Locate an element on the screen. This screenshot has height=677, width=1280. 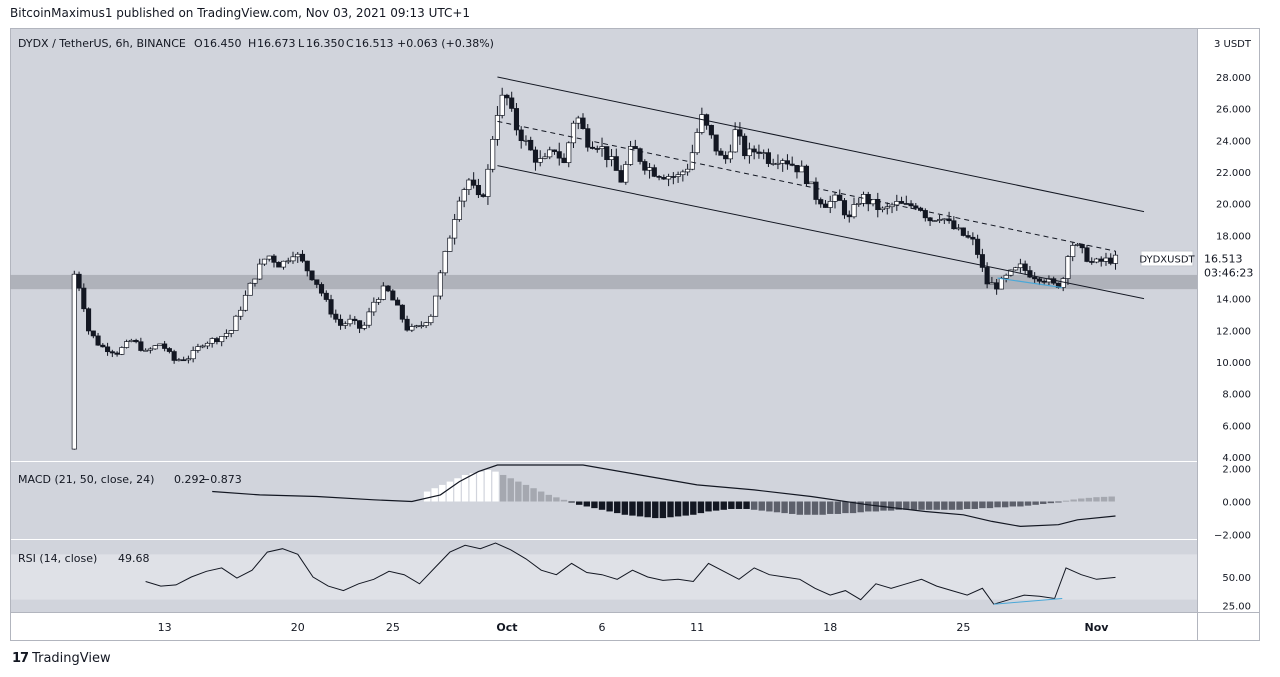
macd-pane is located at coordinates (603, 500).